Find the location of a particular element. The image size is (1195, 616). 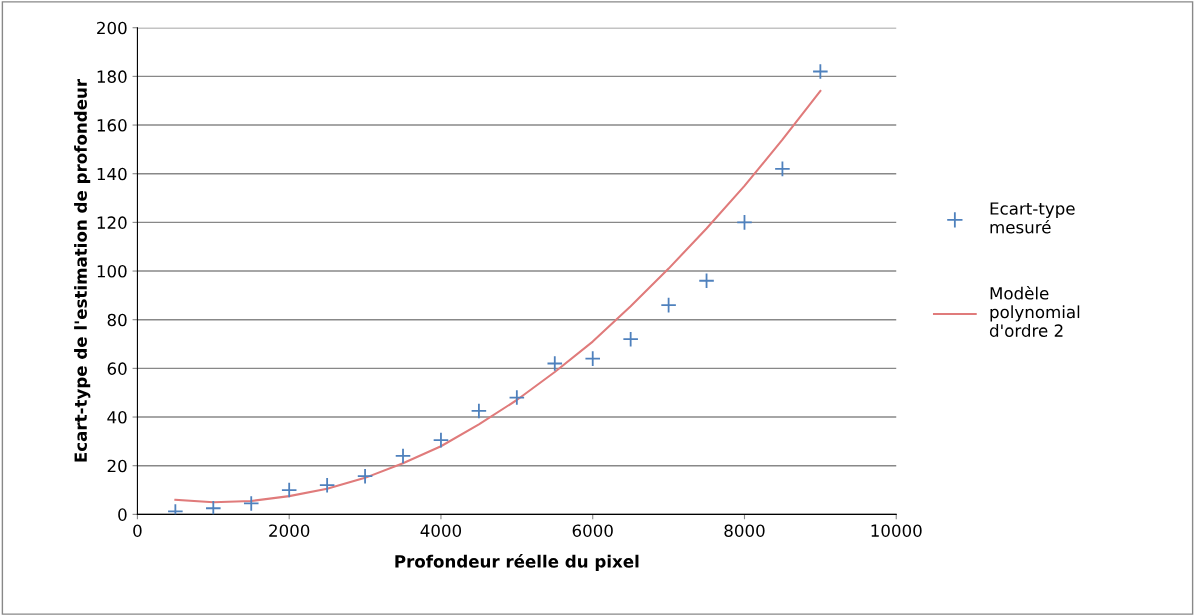

y-tick-label: 0 is located at coordinates (122, 514).